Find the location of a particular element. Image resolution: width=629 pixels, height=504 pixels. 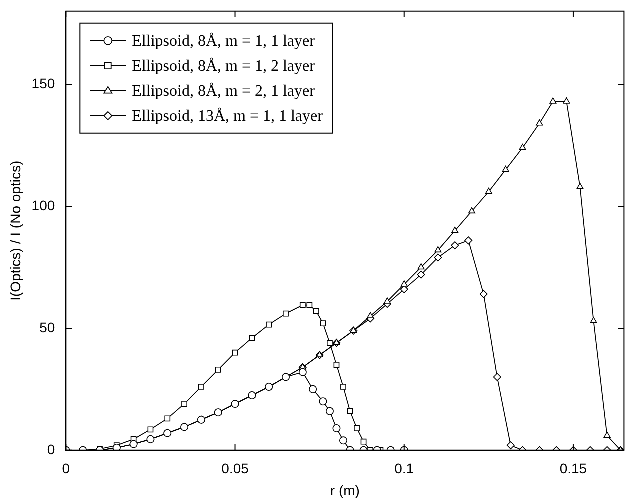

y-axis-title: I(Optics) / I (No optics) is located at coordinates (15, 230).